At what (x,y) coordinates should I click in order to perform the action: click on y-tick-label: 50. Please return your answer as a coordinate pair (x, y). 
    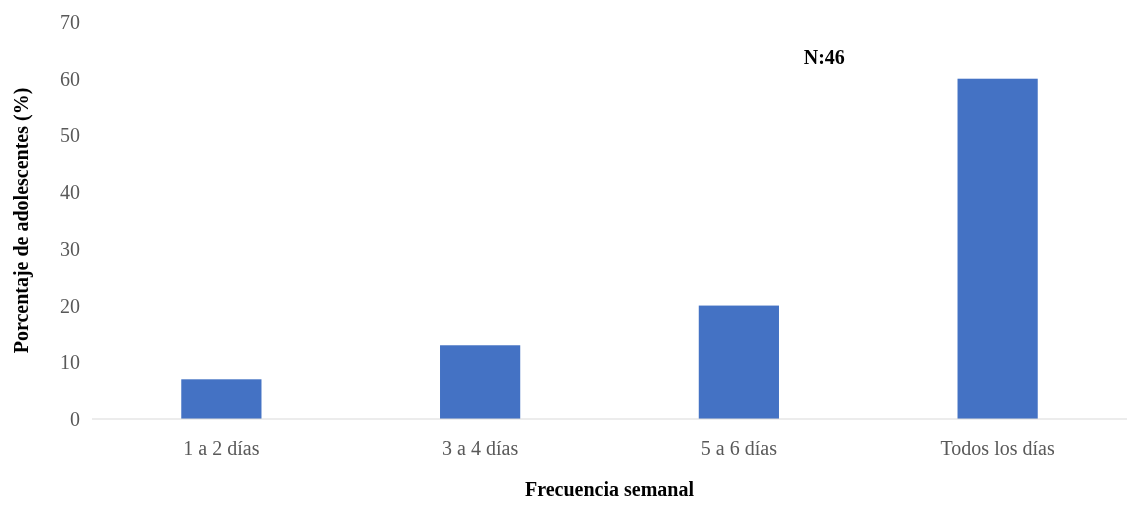
    Looking at the image, I should click on (70, 135).